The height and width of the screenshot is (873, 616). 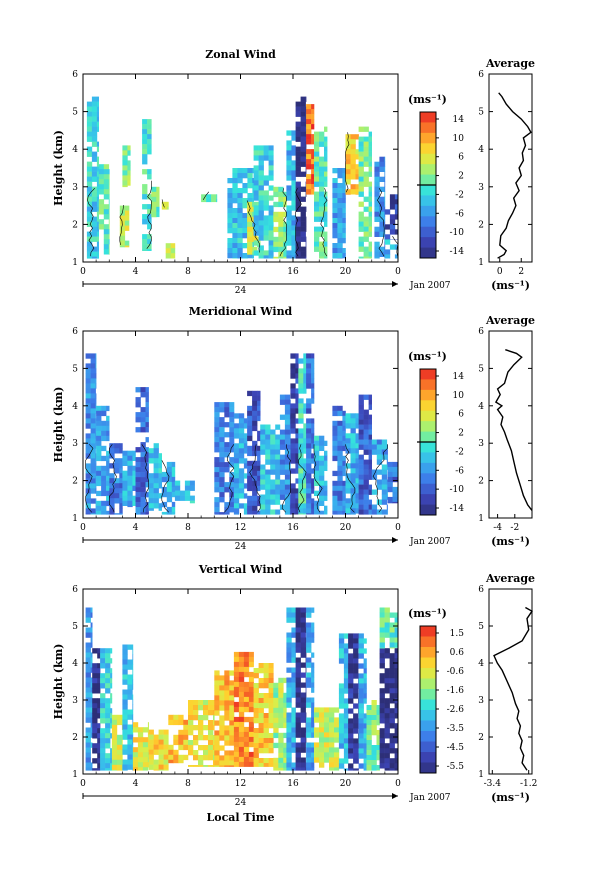 I want to click on y-tick-label: 5, so click(x=75, y=369).